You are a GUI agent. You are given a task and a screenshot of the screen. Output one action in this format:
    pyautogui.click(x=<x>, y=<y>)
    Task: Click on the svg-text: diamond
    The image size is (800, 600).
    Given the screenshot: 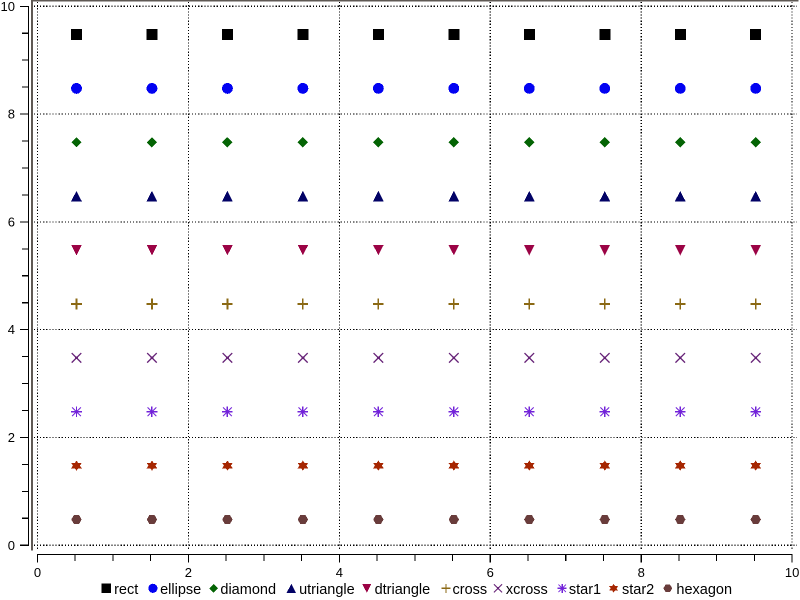 What is the action you would take?
    pyautogui.click(x=248, y=590)
    